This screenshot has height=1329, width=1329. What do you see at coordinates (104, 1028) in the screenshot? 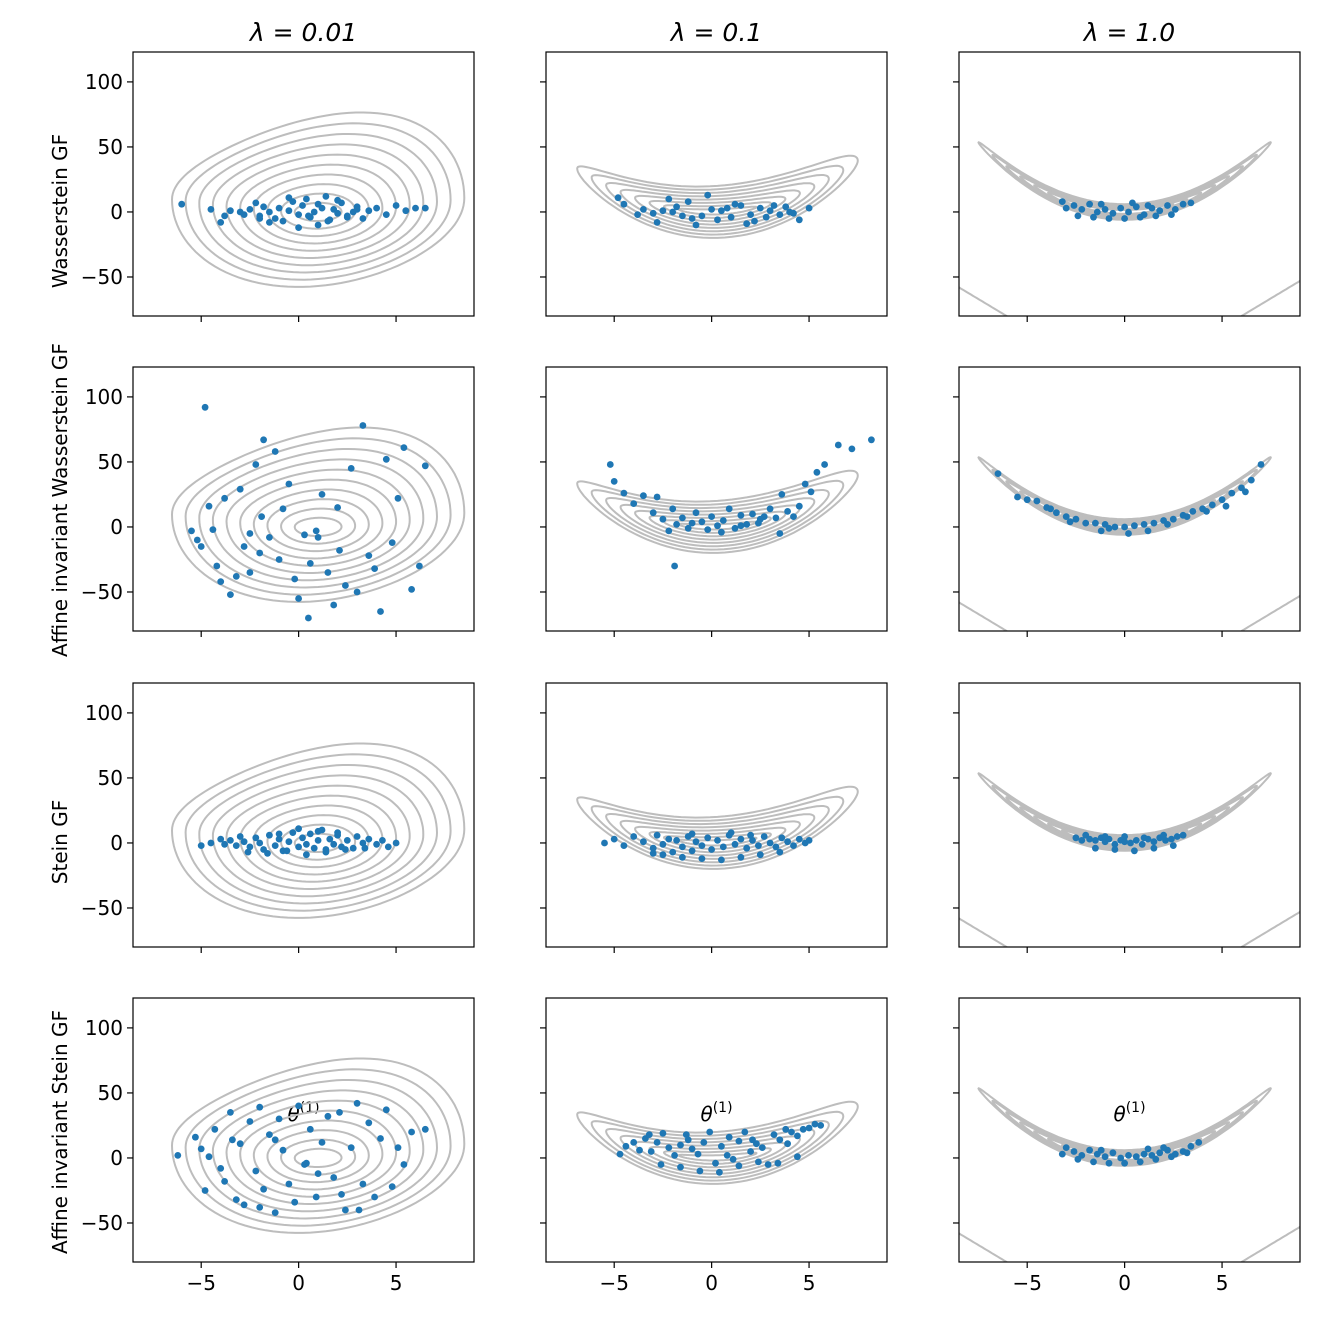
I see `y-tick-label: 100` at bounding box center [104, 1028].